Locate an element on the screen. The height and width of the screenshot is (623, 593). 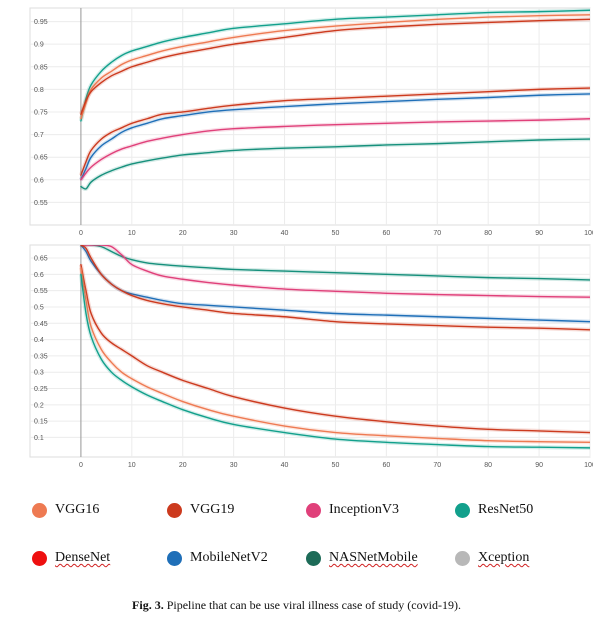
y-tick-label: 0.3 is located at coordinates (39, 373).